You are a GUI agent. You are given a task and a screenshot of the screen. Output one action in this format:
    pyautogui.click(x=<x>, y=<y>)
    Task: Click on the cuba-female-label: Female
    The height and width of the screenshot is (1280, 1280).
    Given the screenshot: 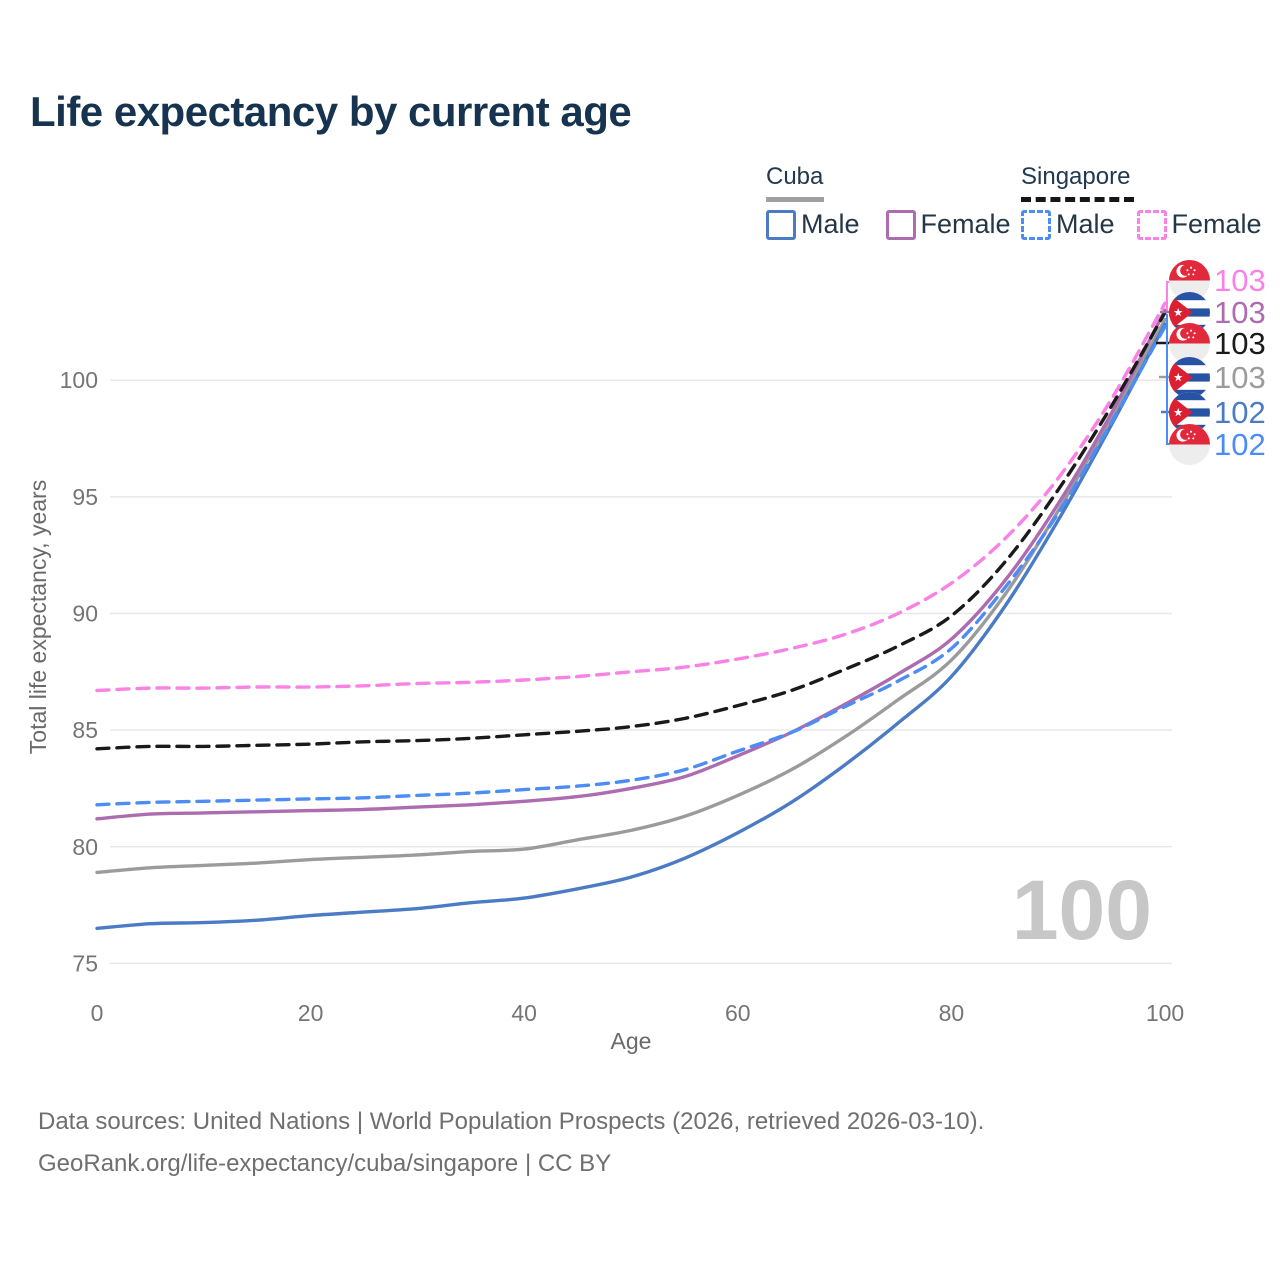 What is the action you would take?
    pyautogui.click(x=965, y=224)
    